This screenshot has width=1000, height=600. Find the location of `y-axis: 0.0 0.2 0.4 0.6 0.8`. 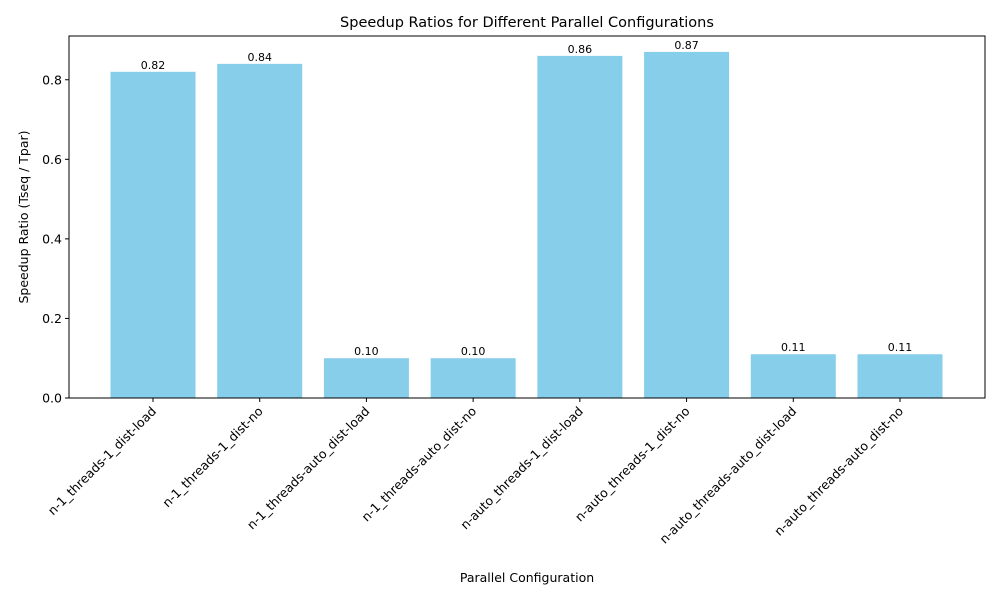

y-axis: 0.0 0.2 0.4 0.6 0.8 is located at coordinates (55, 239).